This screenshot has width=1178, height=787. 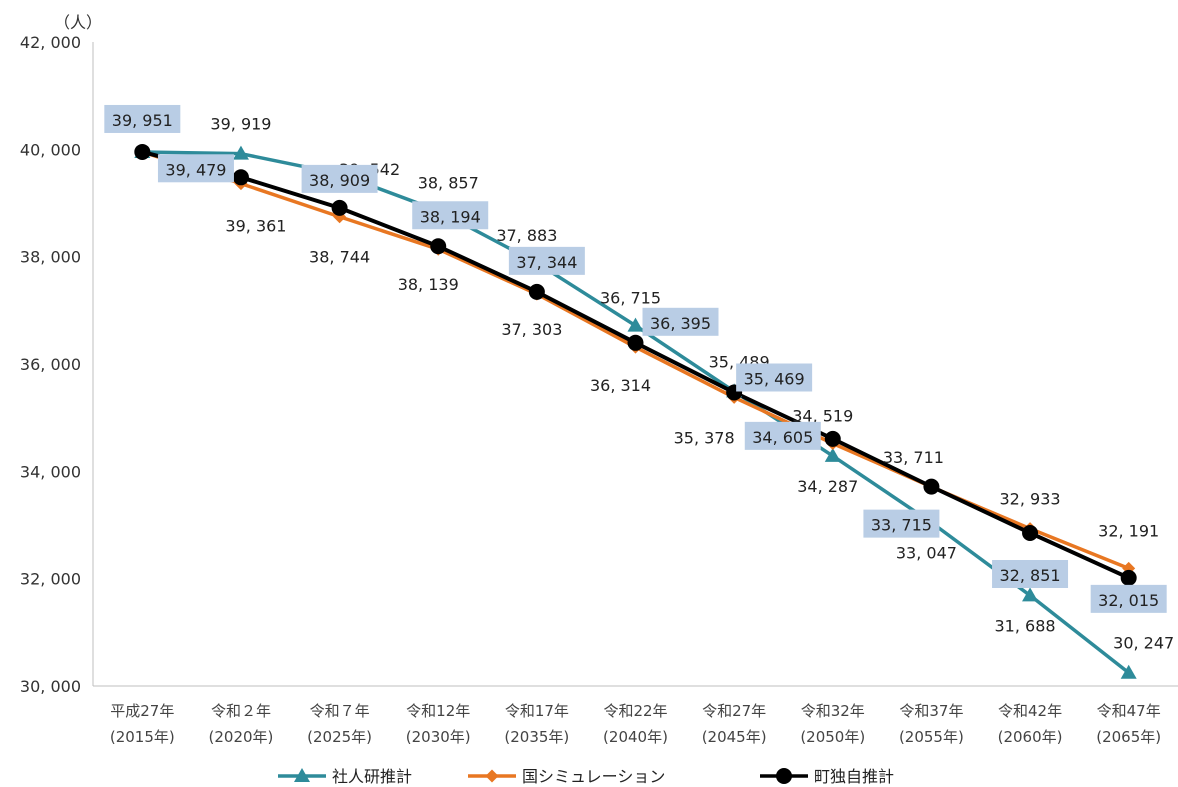 I want to click on data-label-ipss: 30, 247, so click(x=1143, y=643).